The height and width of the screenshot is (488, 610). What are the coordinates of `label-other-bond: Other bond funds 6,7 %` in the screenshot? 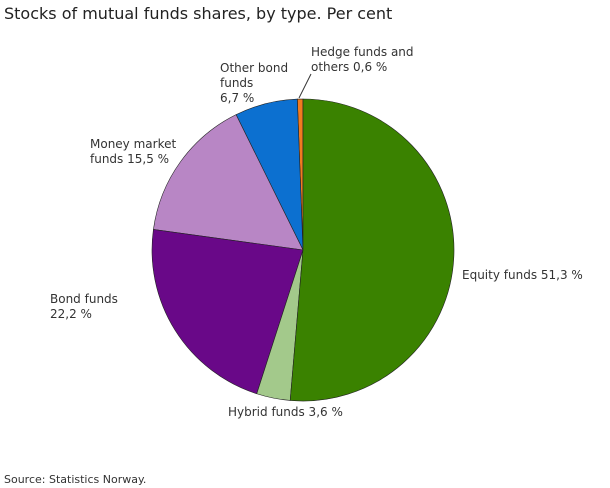 It's located at (254, 83).